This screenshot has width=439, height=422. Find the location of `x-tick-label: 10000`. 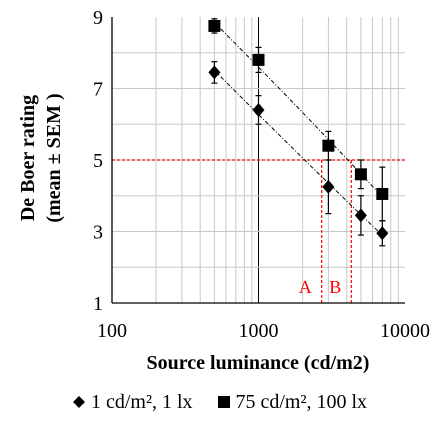

x-tick-label: 10000 is located at coordinates (405, 331).